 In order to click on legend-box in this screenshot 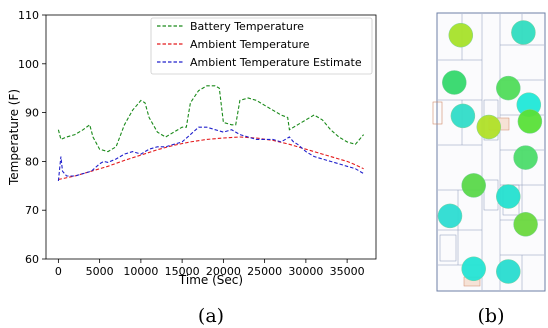, I will do `click(261, 46)`.